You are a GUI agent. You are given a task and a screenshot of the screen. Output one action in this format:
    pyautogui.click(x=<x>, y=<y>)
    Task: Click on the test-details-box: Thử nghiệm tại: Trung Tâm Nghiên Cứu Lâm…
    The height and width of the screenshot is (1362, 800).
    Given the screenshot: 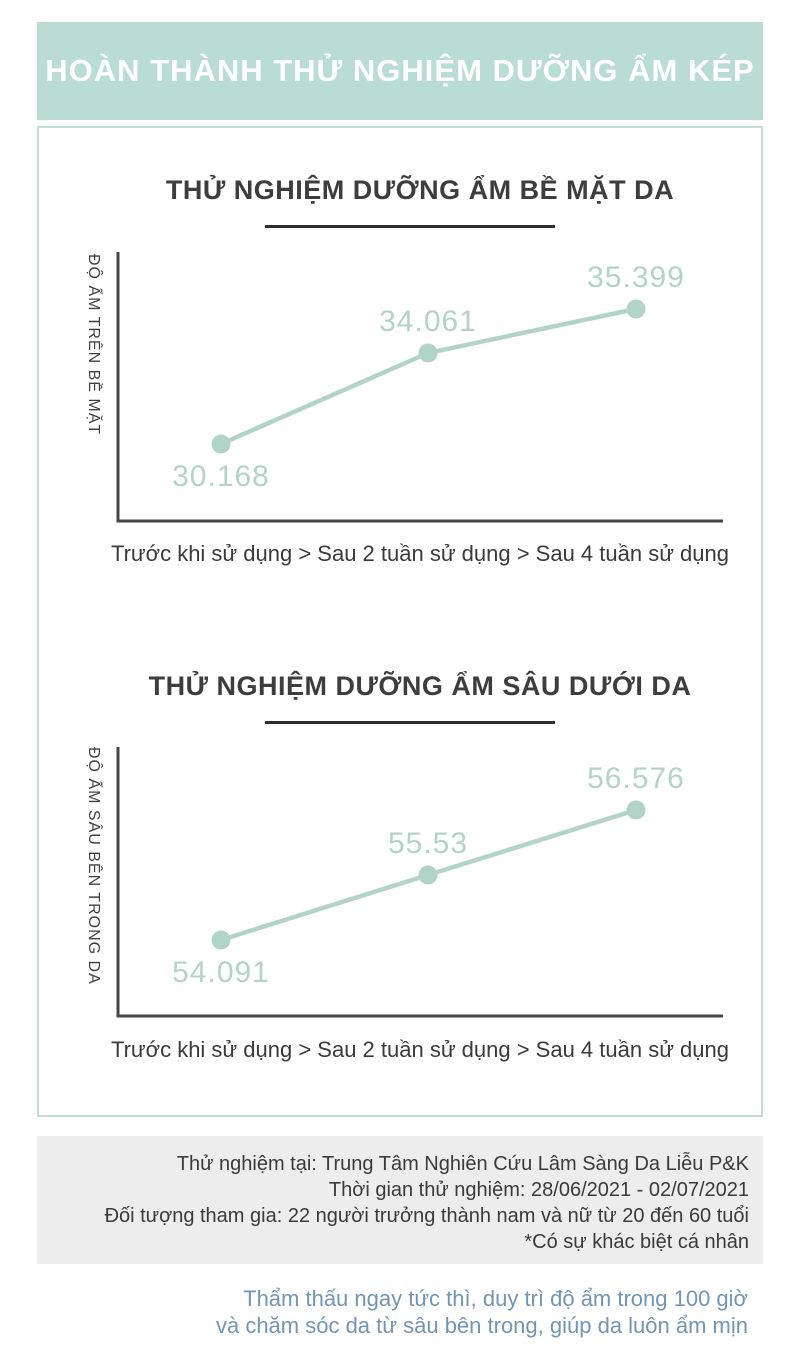 What is the action you would take?
    pyautogui.click(x=400, y=1200)
    